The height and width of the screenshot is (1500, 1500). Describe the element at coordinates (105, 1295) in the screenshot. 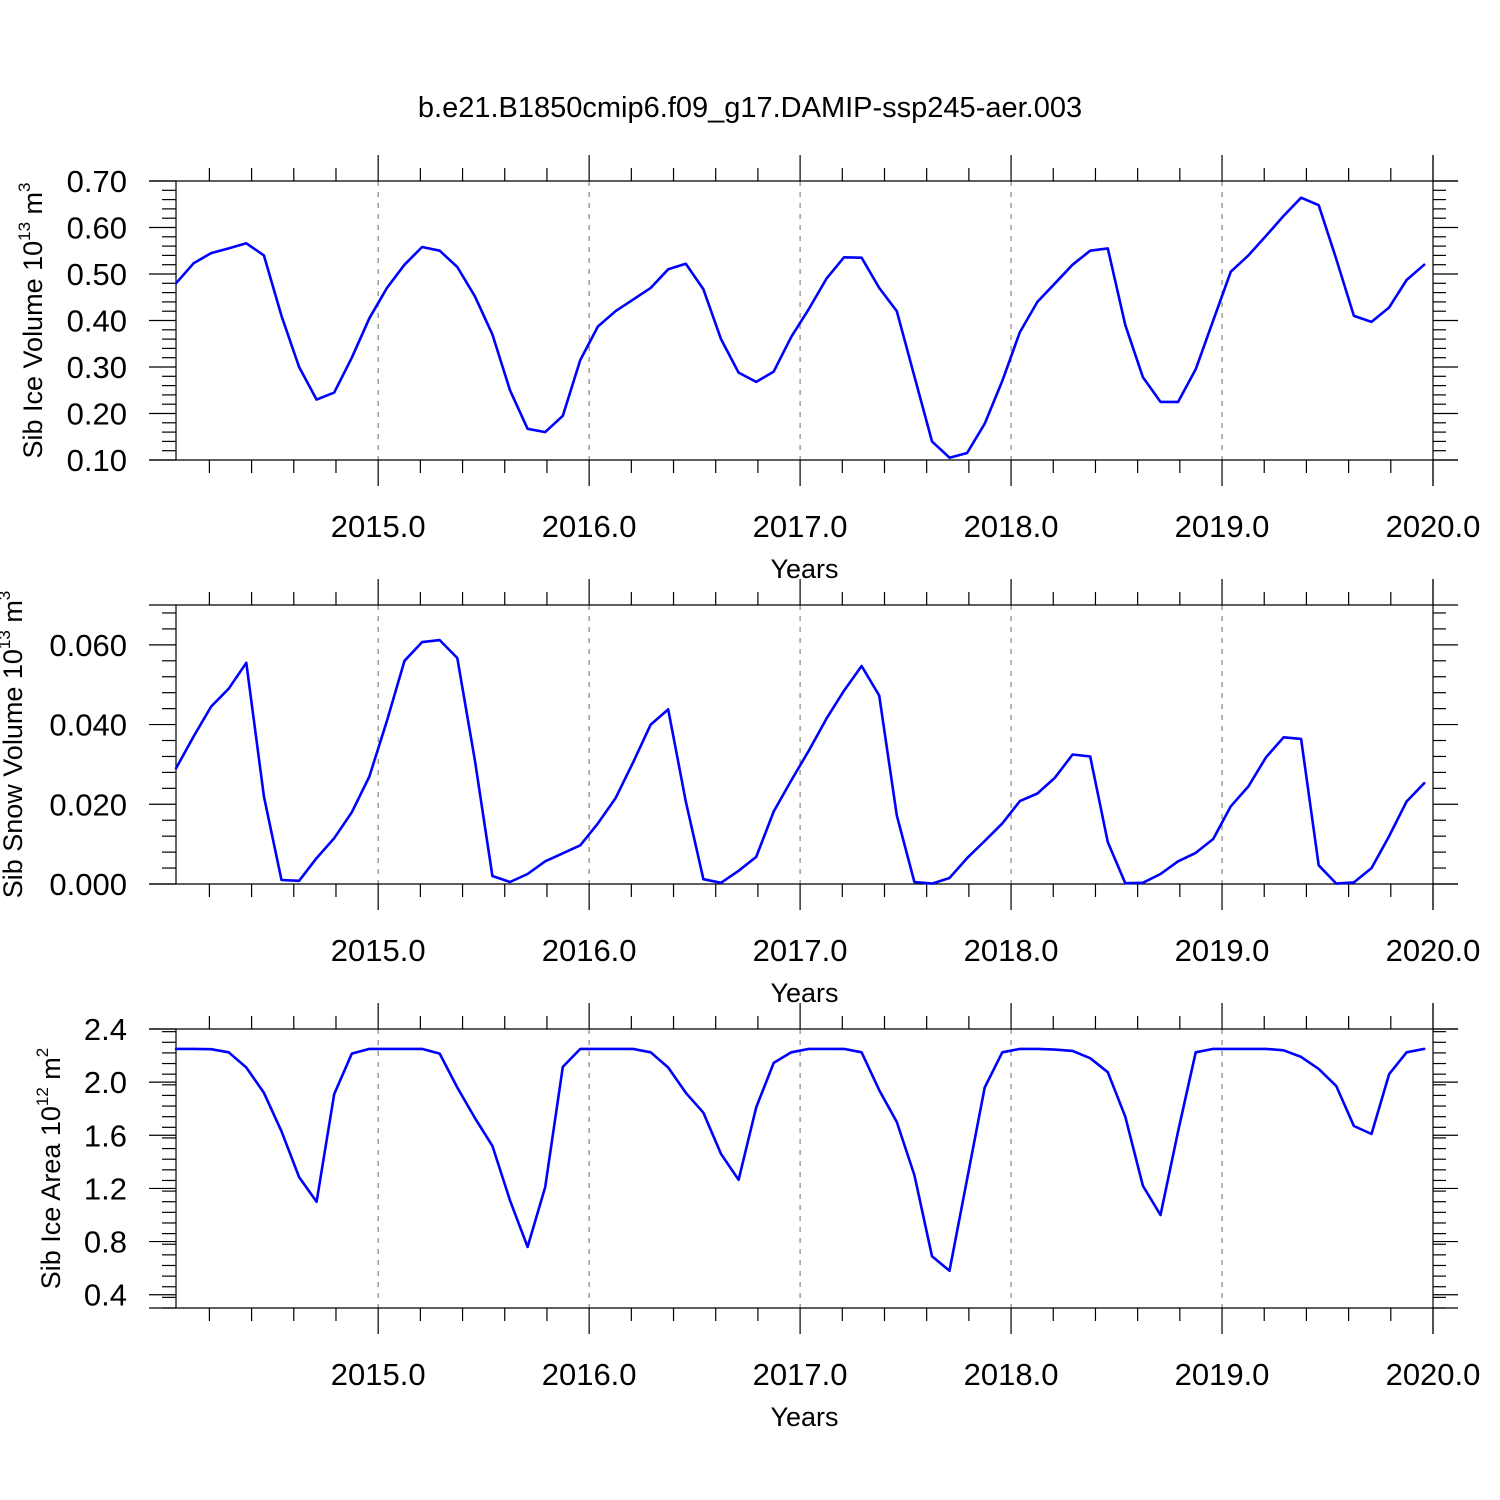

I see `y-tick-label: 0.4` at that location.